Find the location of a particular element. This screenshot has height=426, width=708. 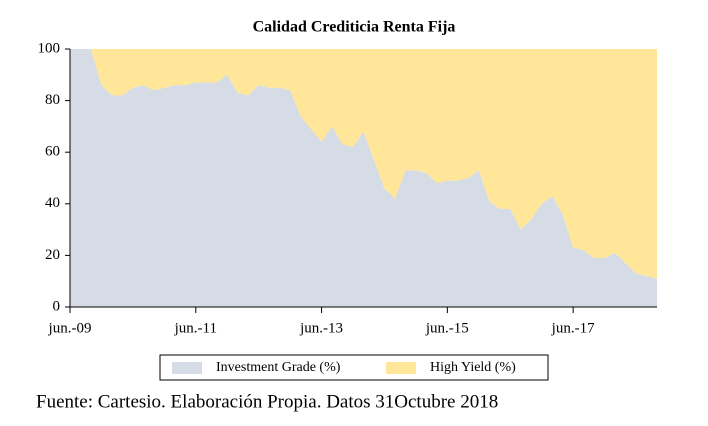

x-tick-label: jun.-17 is located at coordinates (573, 328).